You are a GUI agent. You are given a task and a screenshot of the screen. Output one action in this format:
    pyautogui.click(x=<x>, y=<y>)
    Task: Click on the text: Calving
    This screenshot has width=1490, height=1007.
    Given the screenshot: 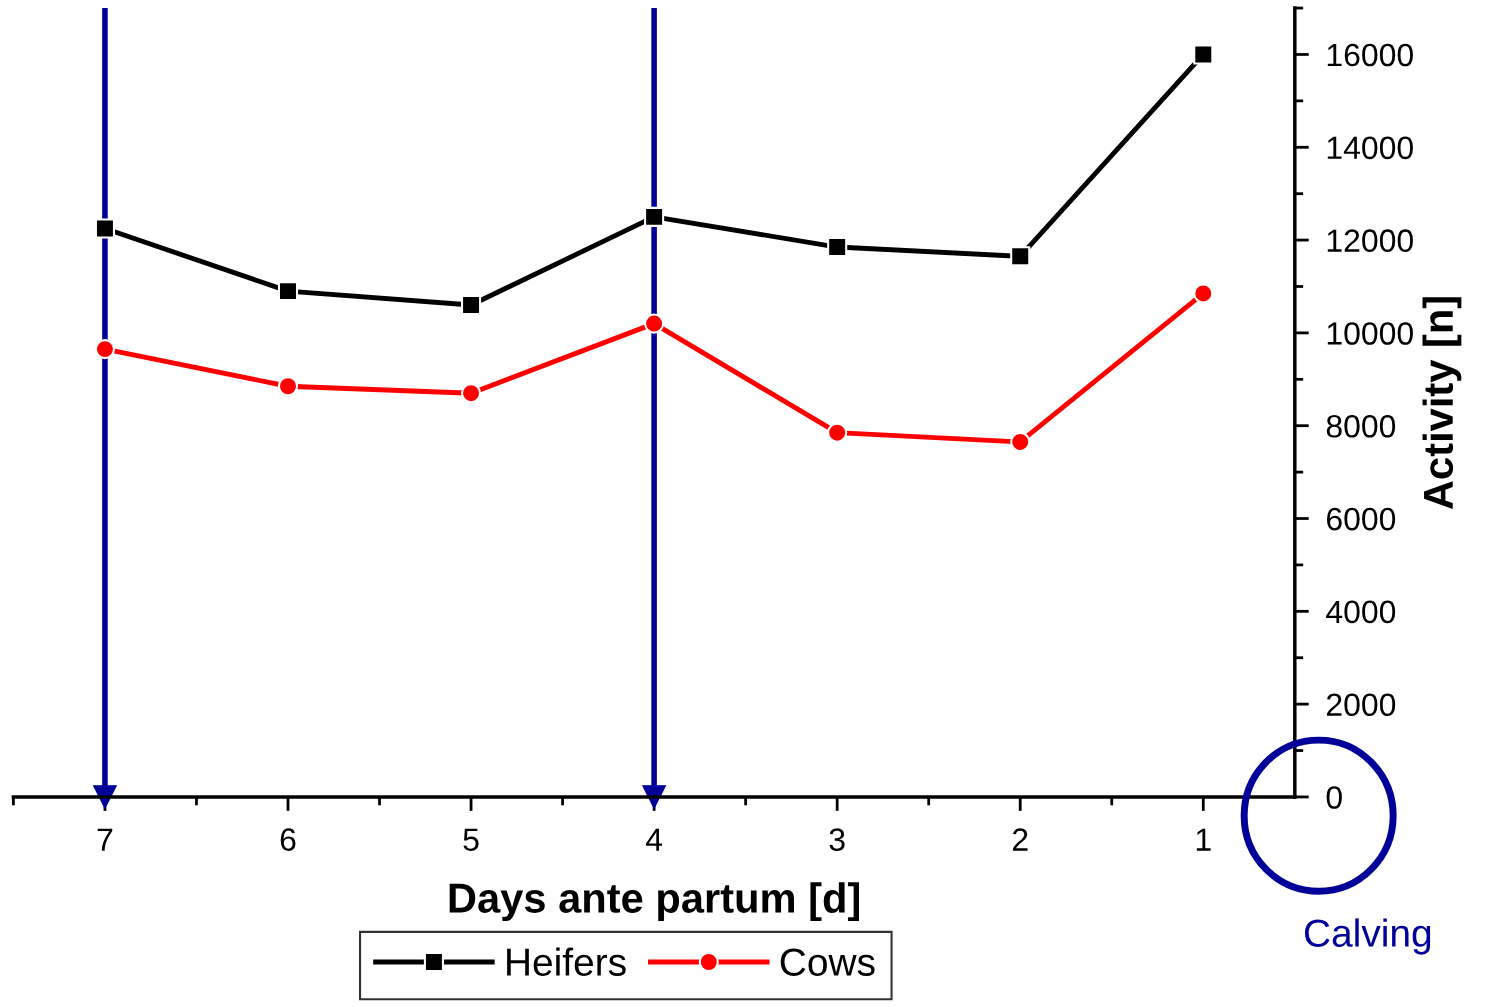 What is the action you would take?
    pyautogui.click(x=1367, y=936)
    